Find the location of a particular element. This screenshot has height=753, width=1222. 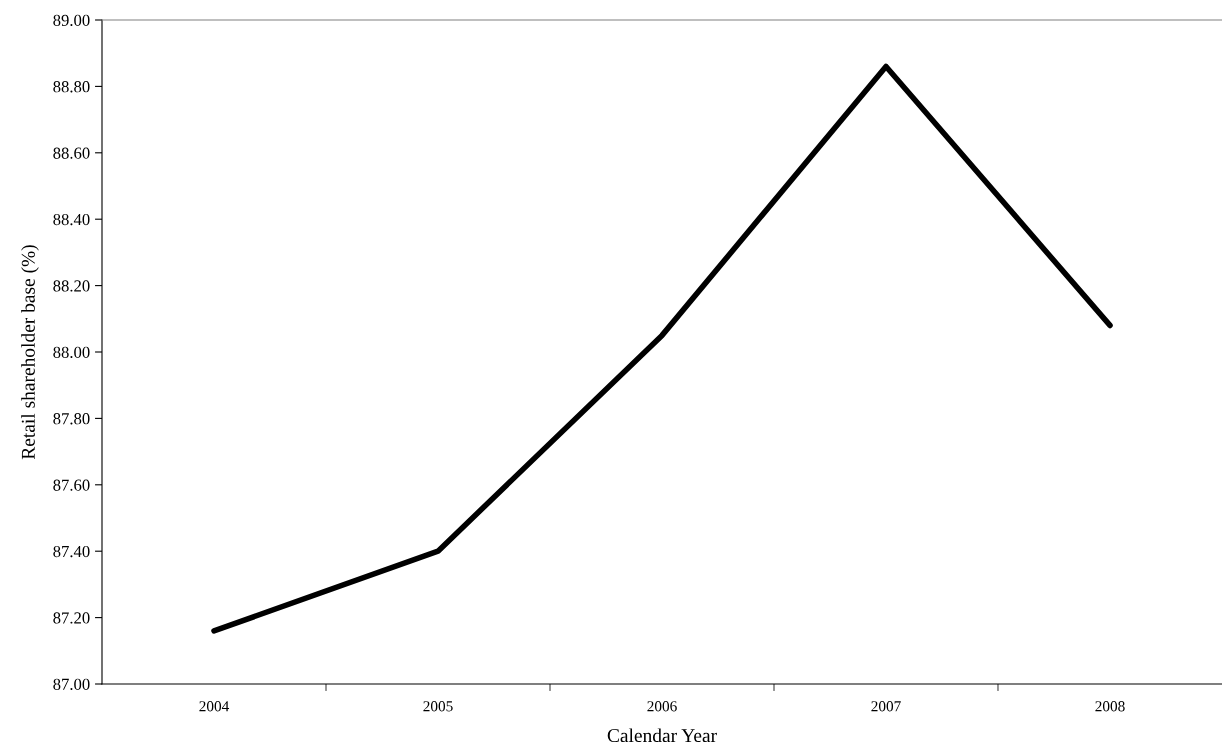

y-tick-label: 88.20 is located at coordinates (71, 286).